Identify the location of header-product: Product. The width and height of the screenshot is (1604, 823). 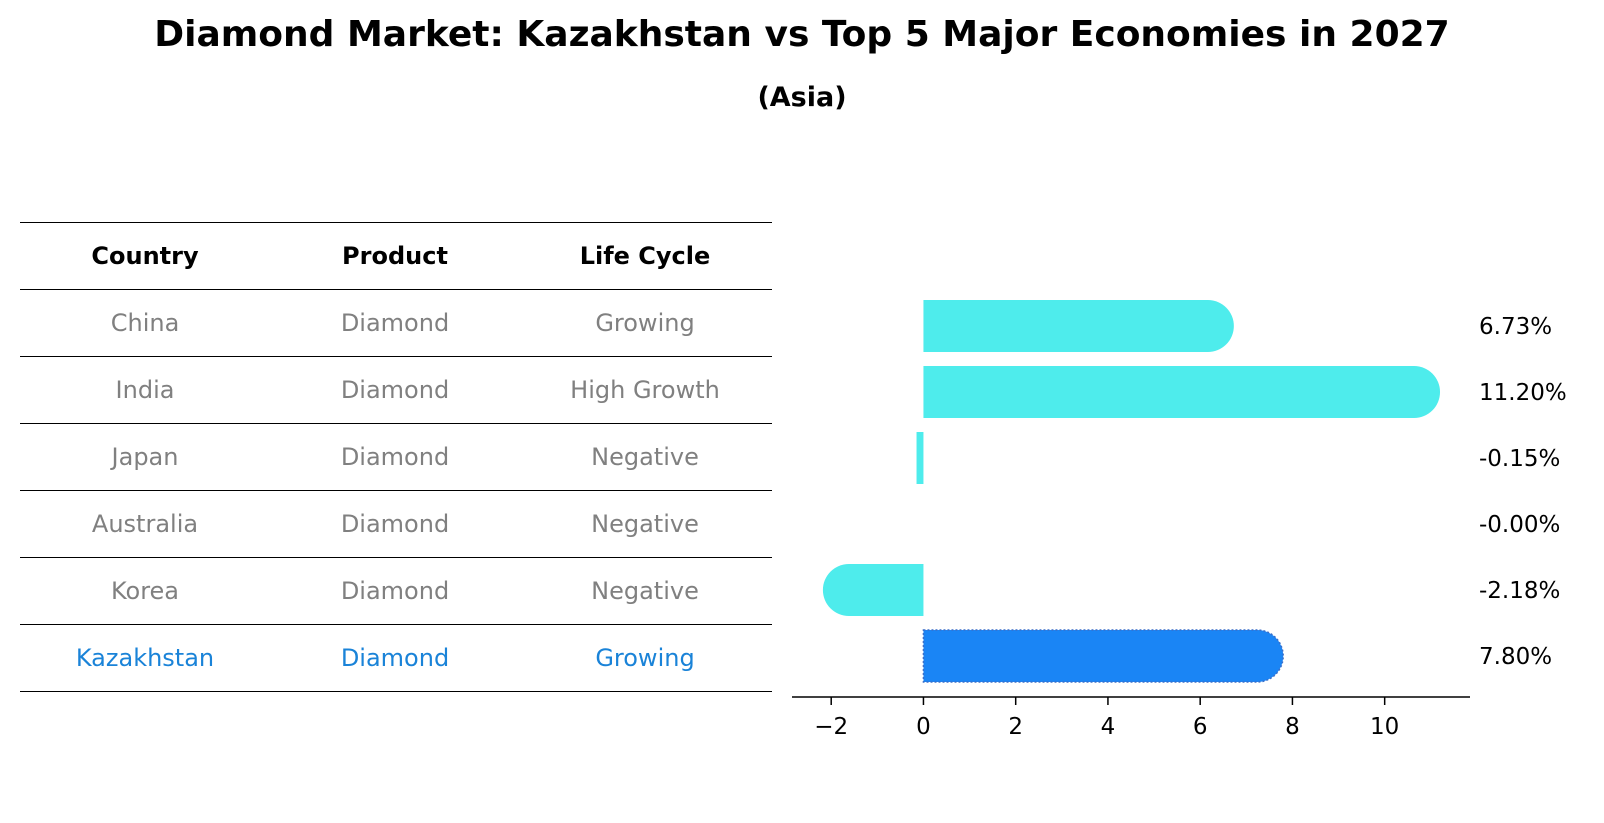
(395, 256).